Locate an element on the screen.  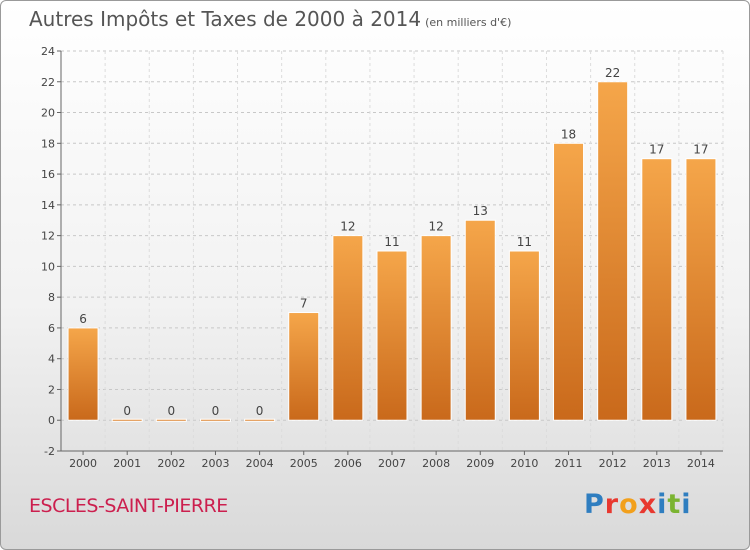
proxiti-logo: Proxiti is located at coordinates (638, 504).